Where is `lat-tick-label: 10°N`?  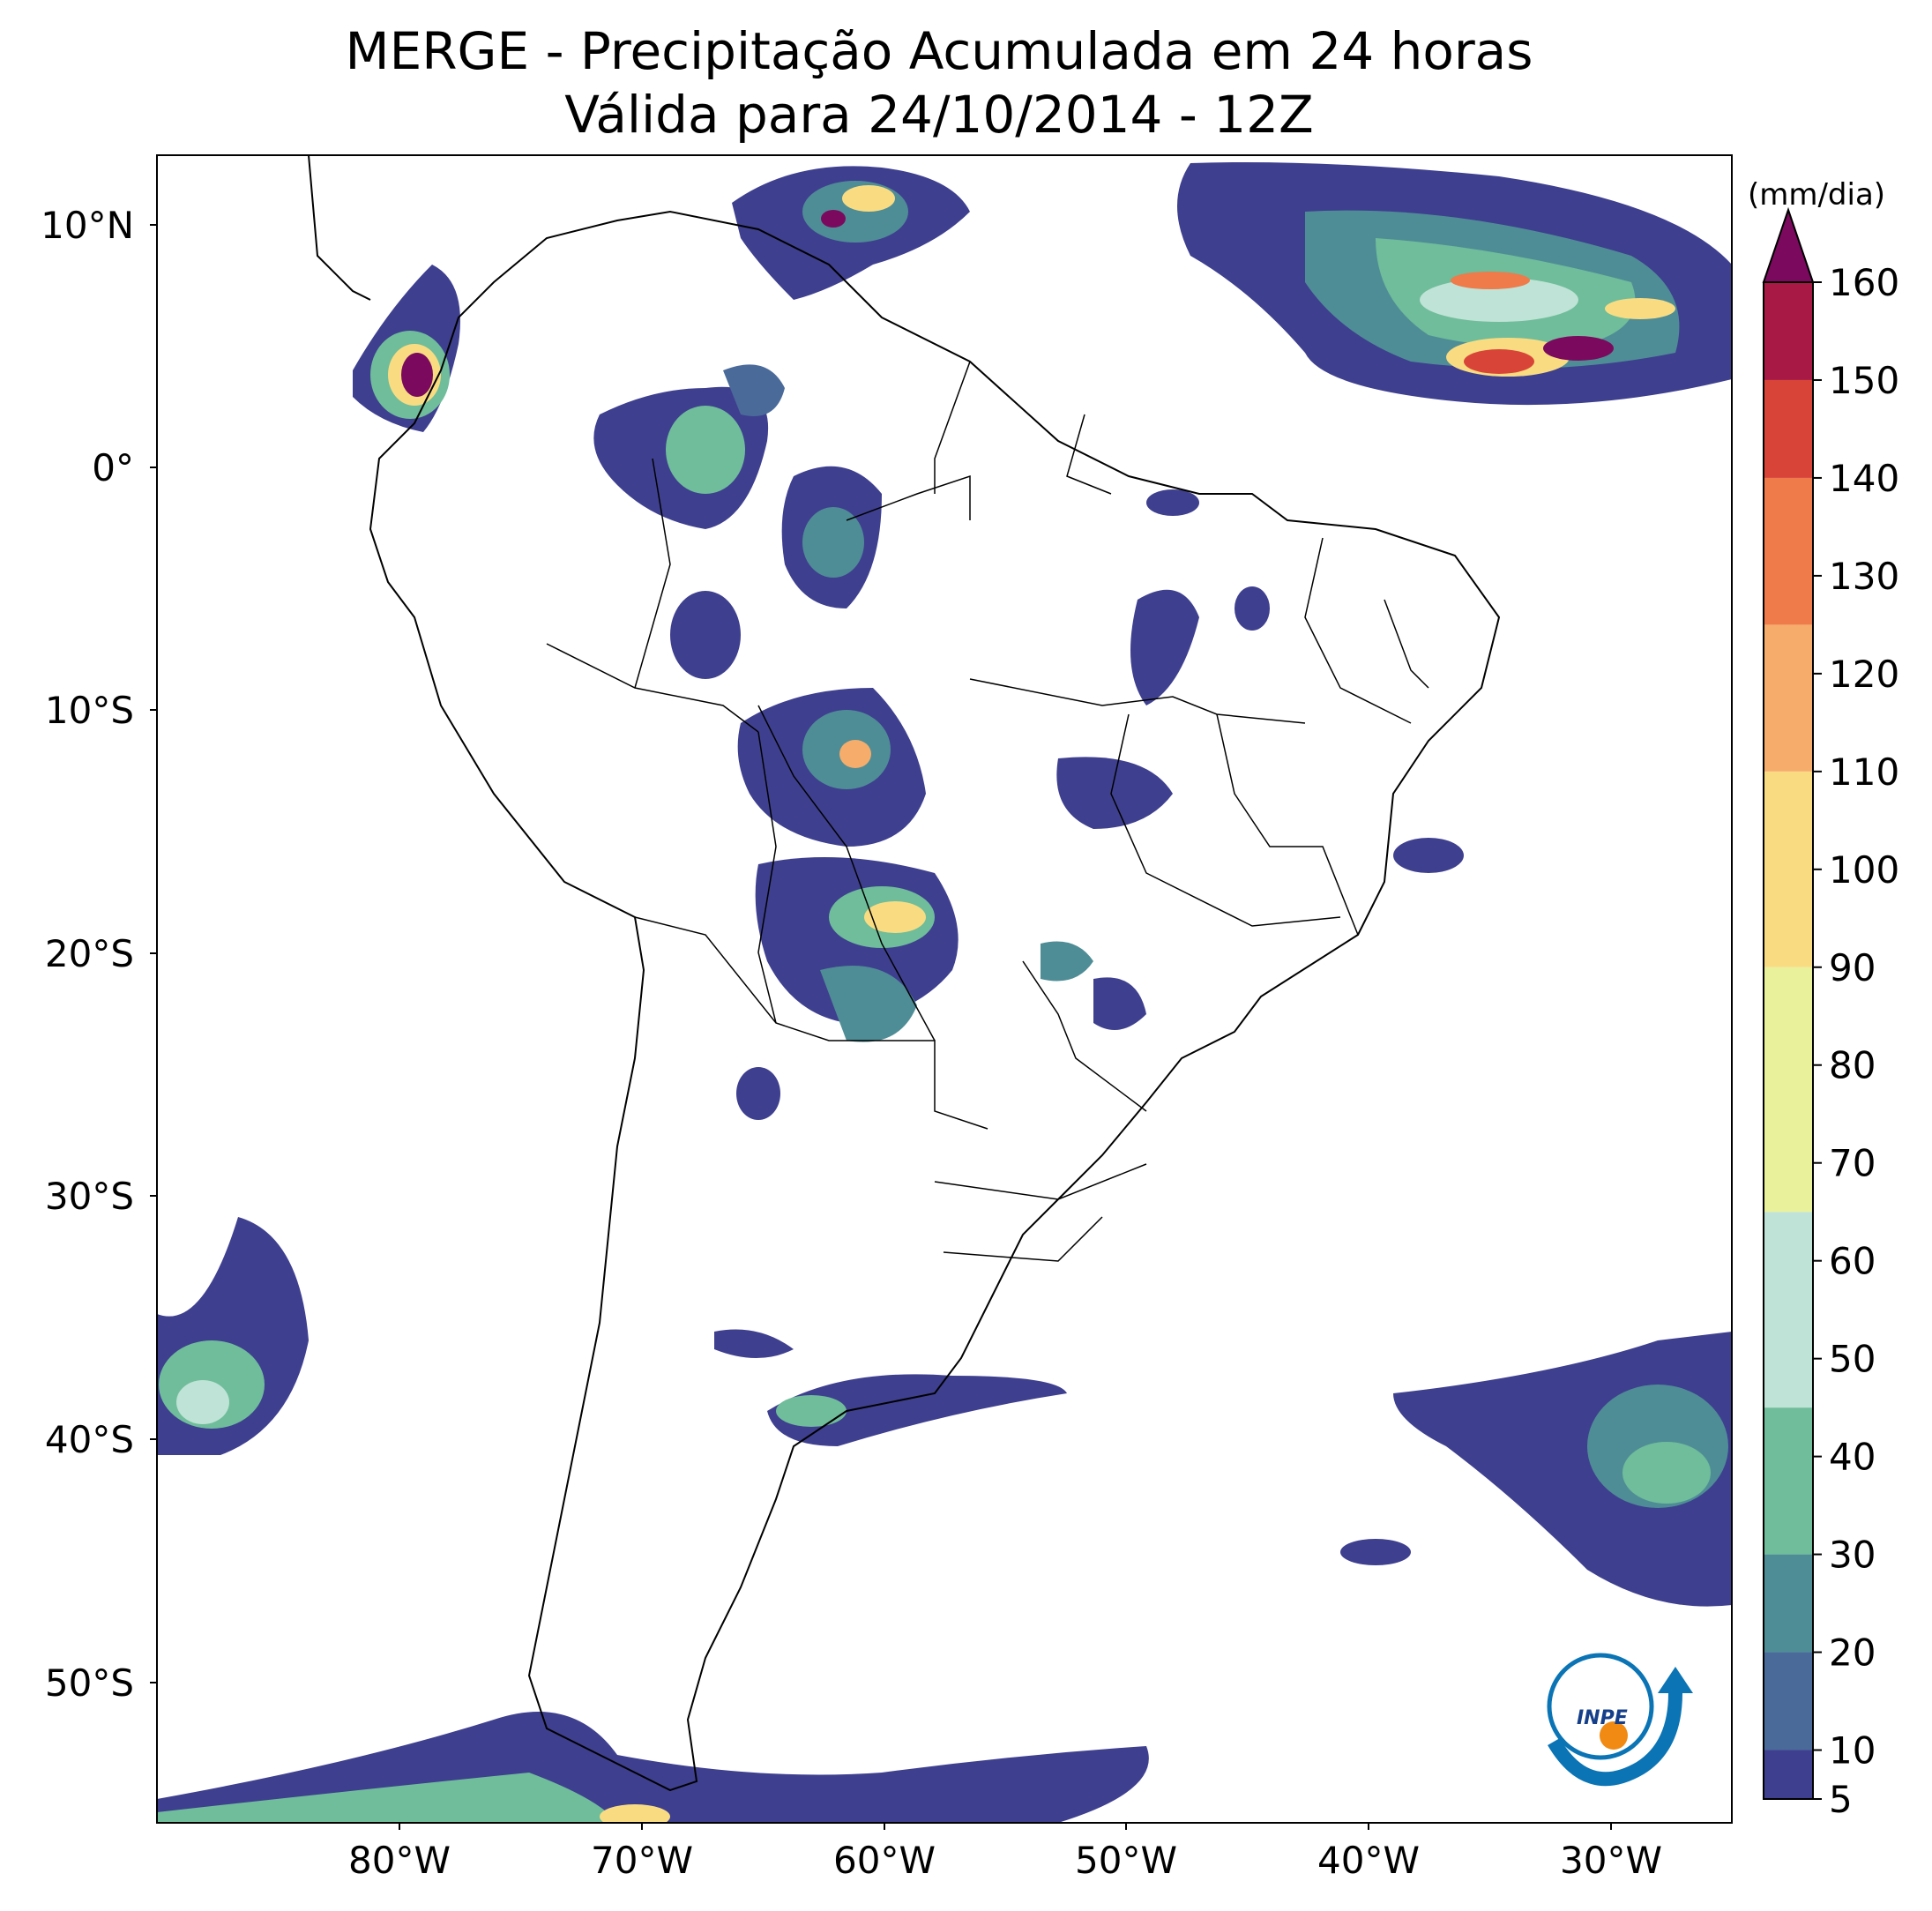
lat-tick-label: 10°N is located at coordinates (87, 226).